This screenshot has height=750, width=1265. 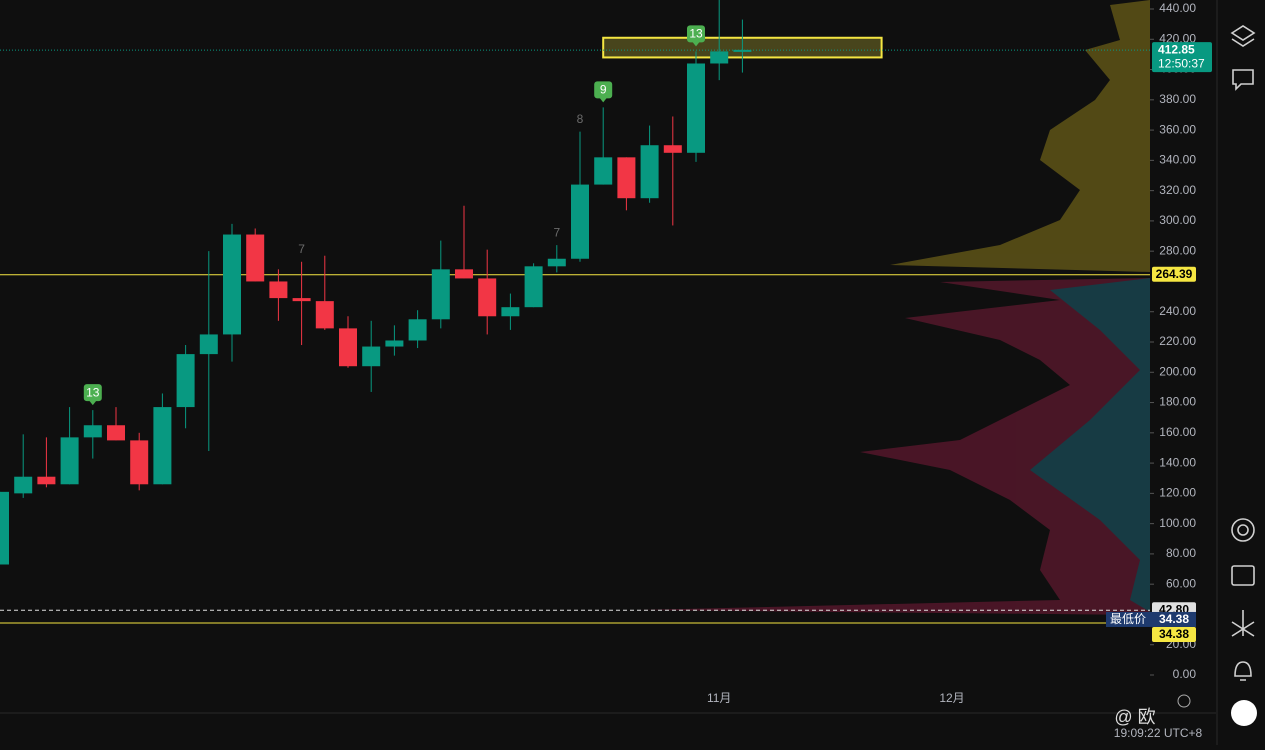 I want to click on target-inner, so click(x=1243, y=530).